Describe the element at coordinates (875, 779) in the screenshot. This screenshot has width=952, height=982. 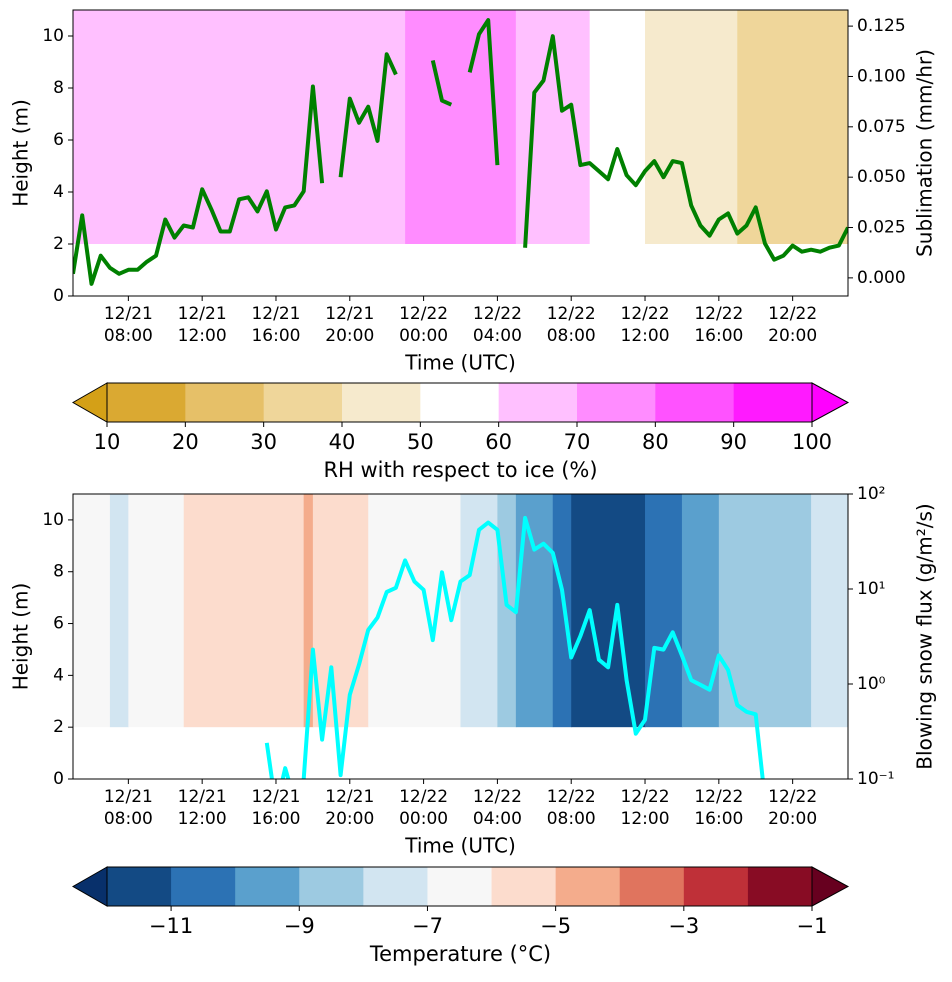
I see `y2-tick-label: 10⁻¹` at that location.